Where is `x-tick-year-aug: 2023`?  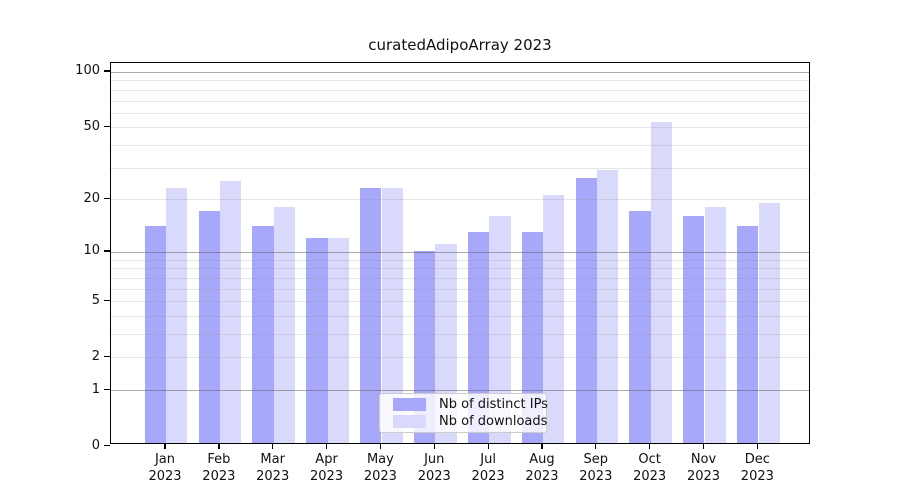
x-tick-year-aug: 2023 is located at coordinates (542, 476).